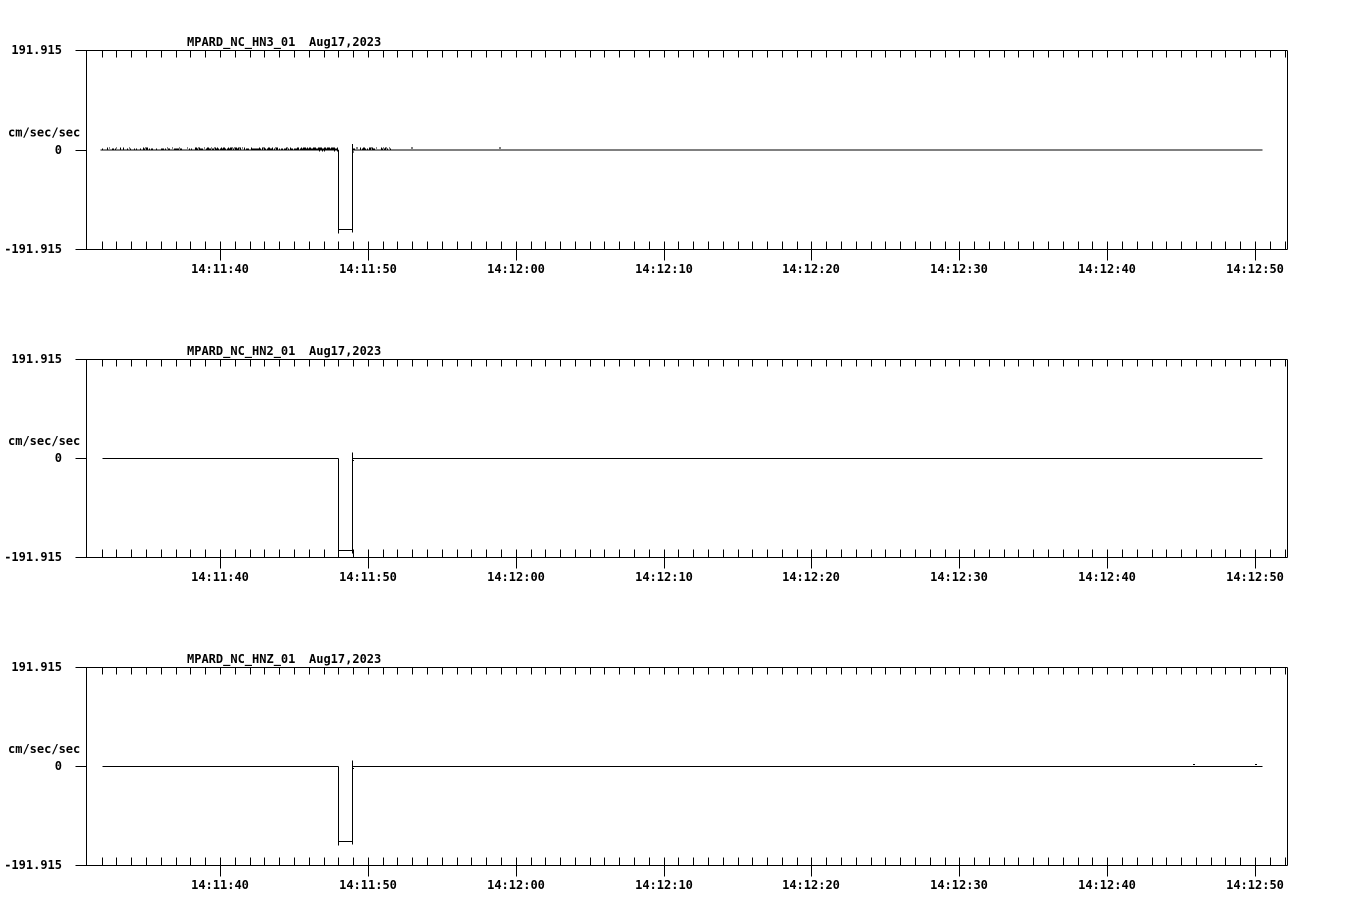  I want to click on y-tick-label: -191.915, so click(33, 249).